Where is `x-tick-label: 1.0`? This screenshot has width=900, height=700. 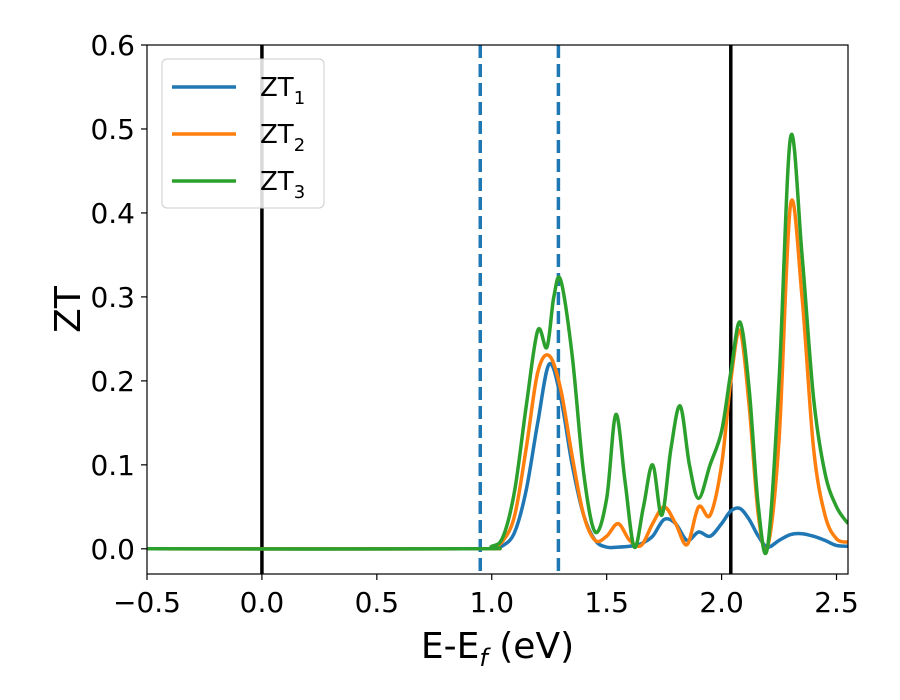 x-tick-label: 1.0 is located at coordinates (491, 602).